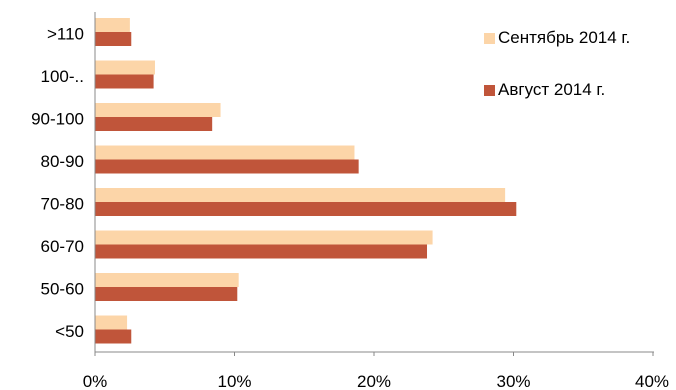  I want to click on x-tick-label: 40%, so click(652, 381).